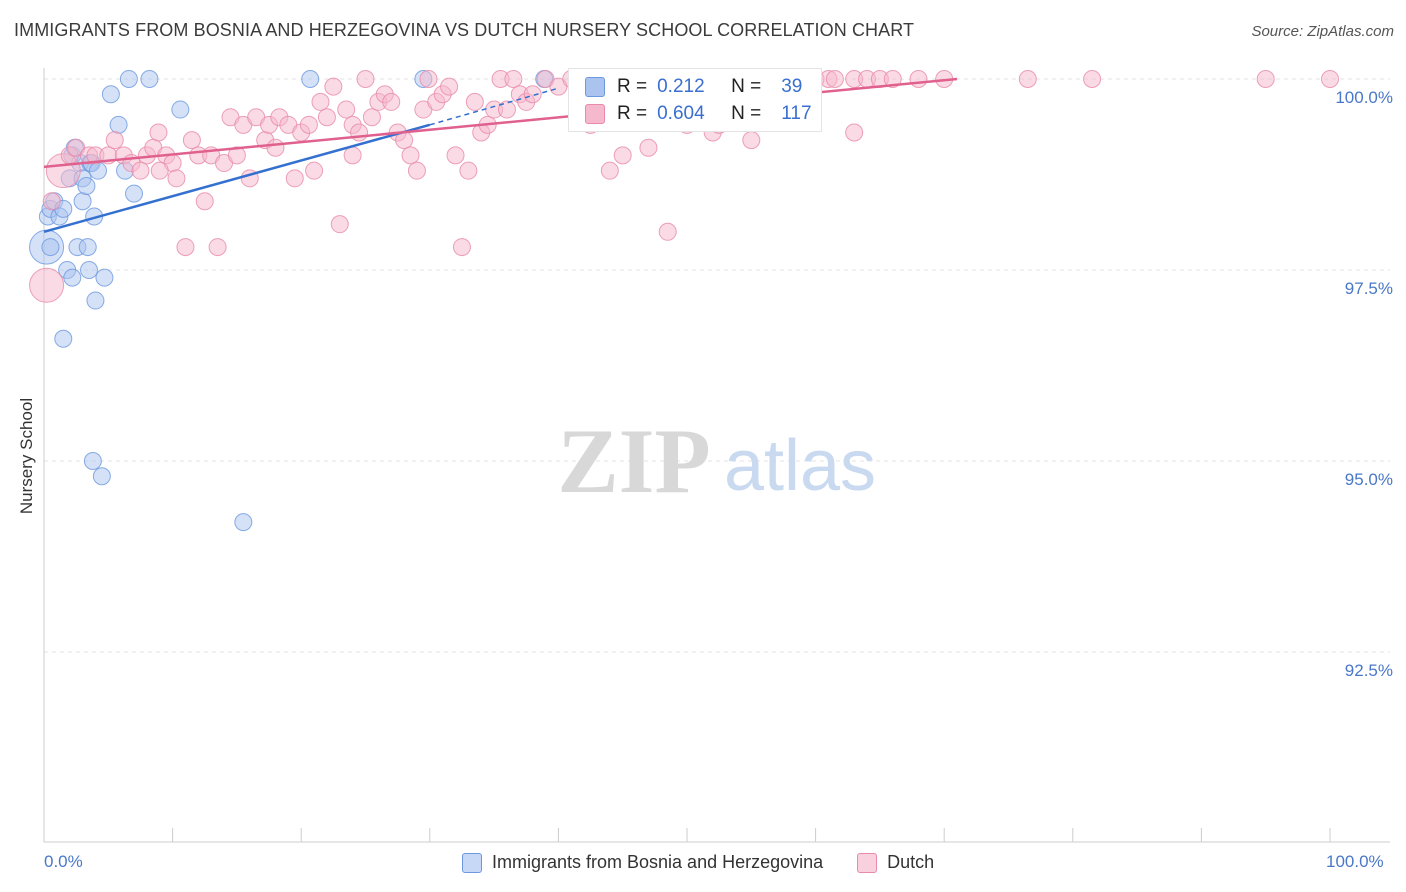  What do you see at coordinates (681, 113) in the screenshot?
I see `stats-r-value: 0.604` at bounding box center [681, 113].